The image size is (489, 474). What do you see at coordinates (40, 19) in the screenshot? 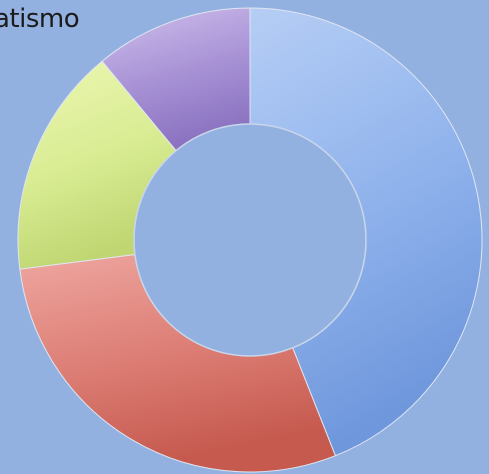
I see `chart-title: atismo` at bounding box center [40, 19].